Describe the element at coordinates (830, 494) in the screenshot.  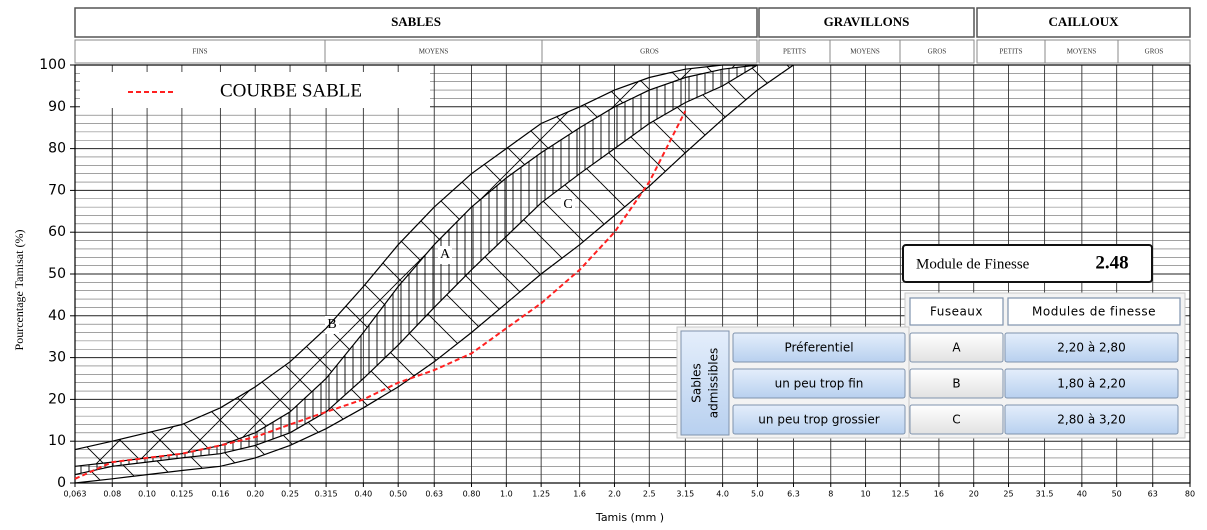
I see `x-tick-label: 8` at that location.